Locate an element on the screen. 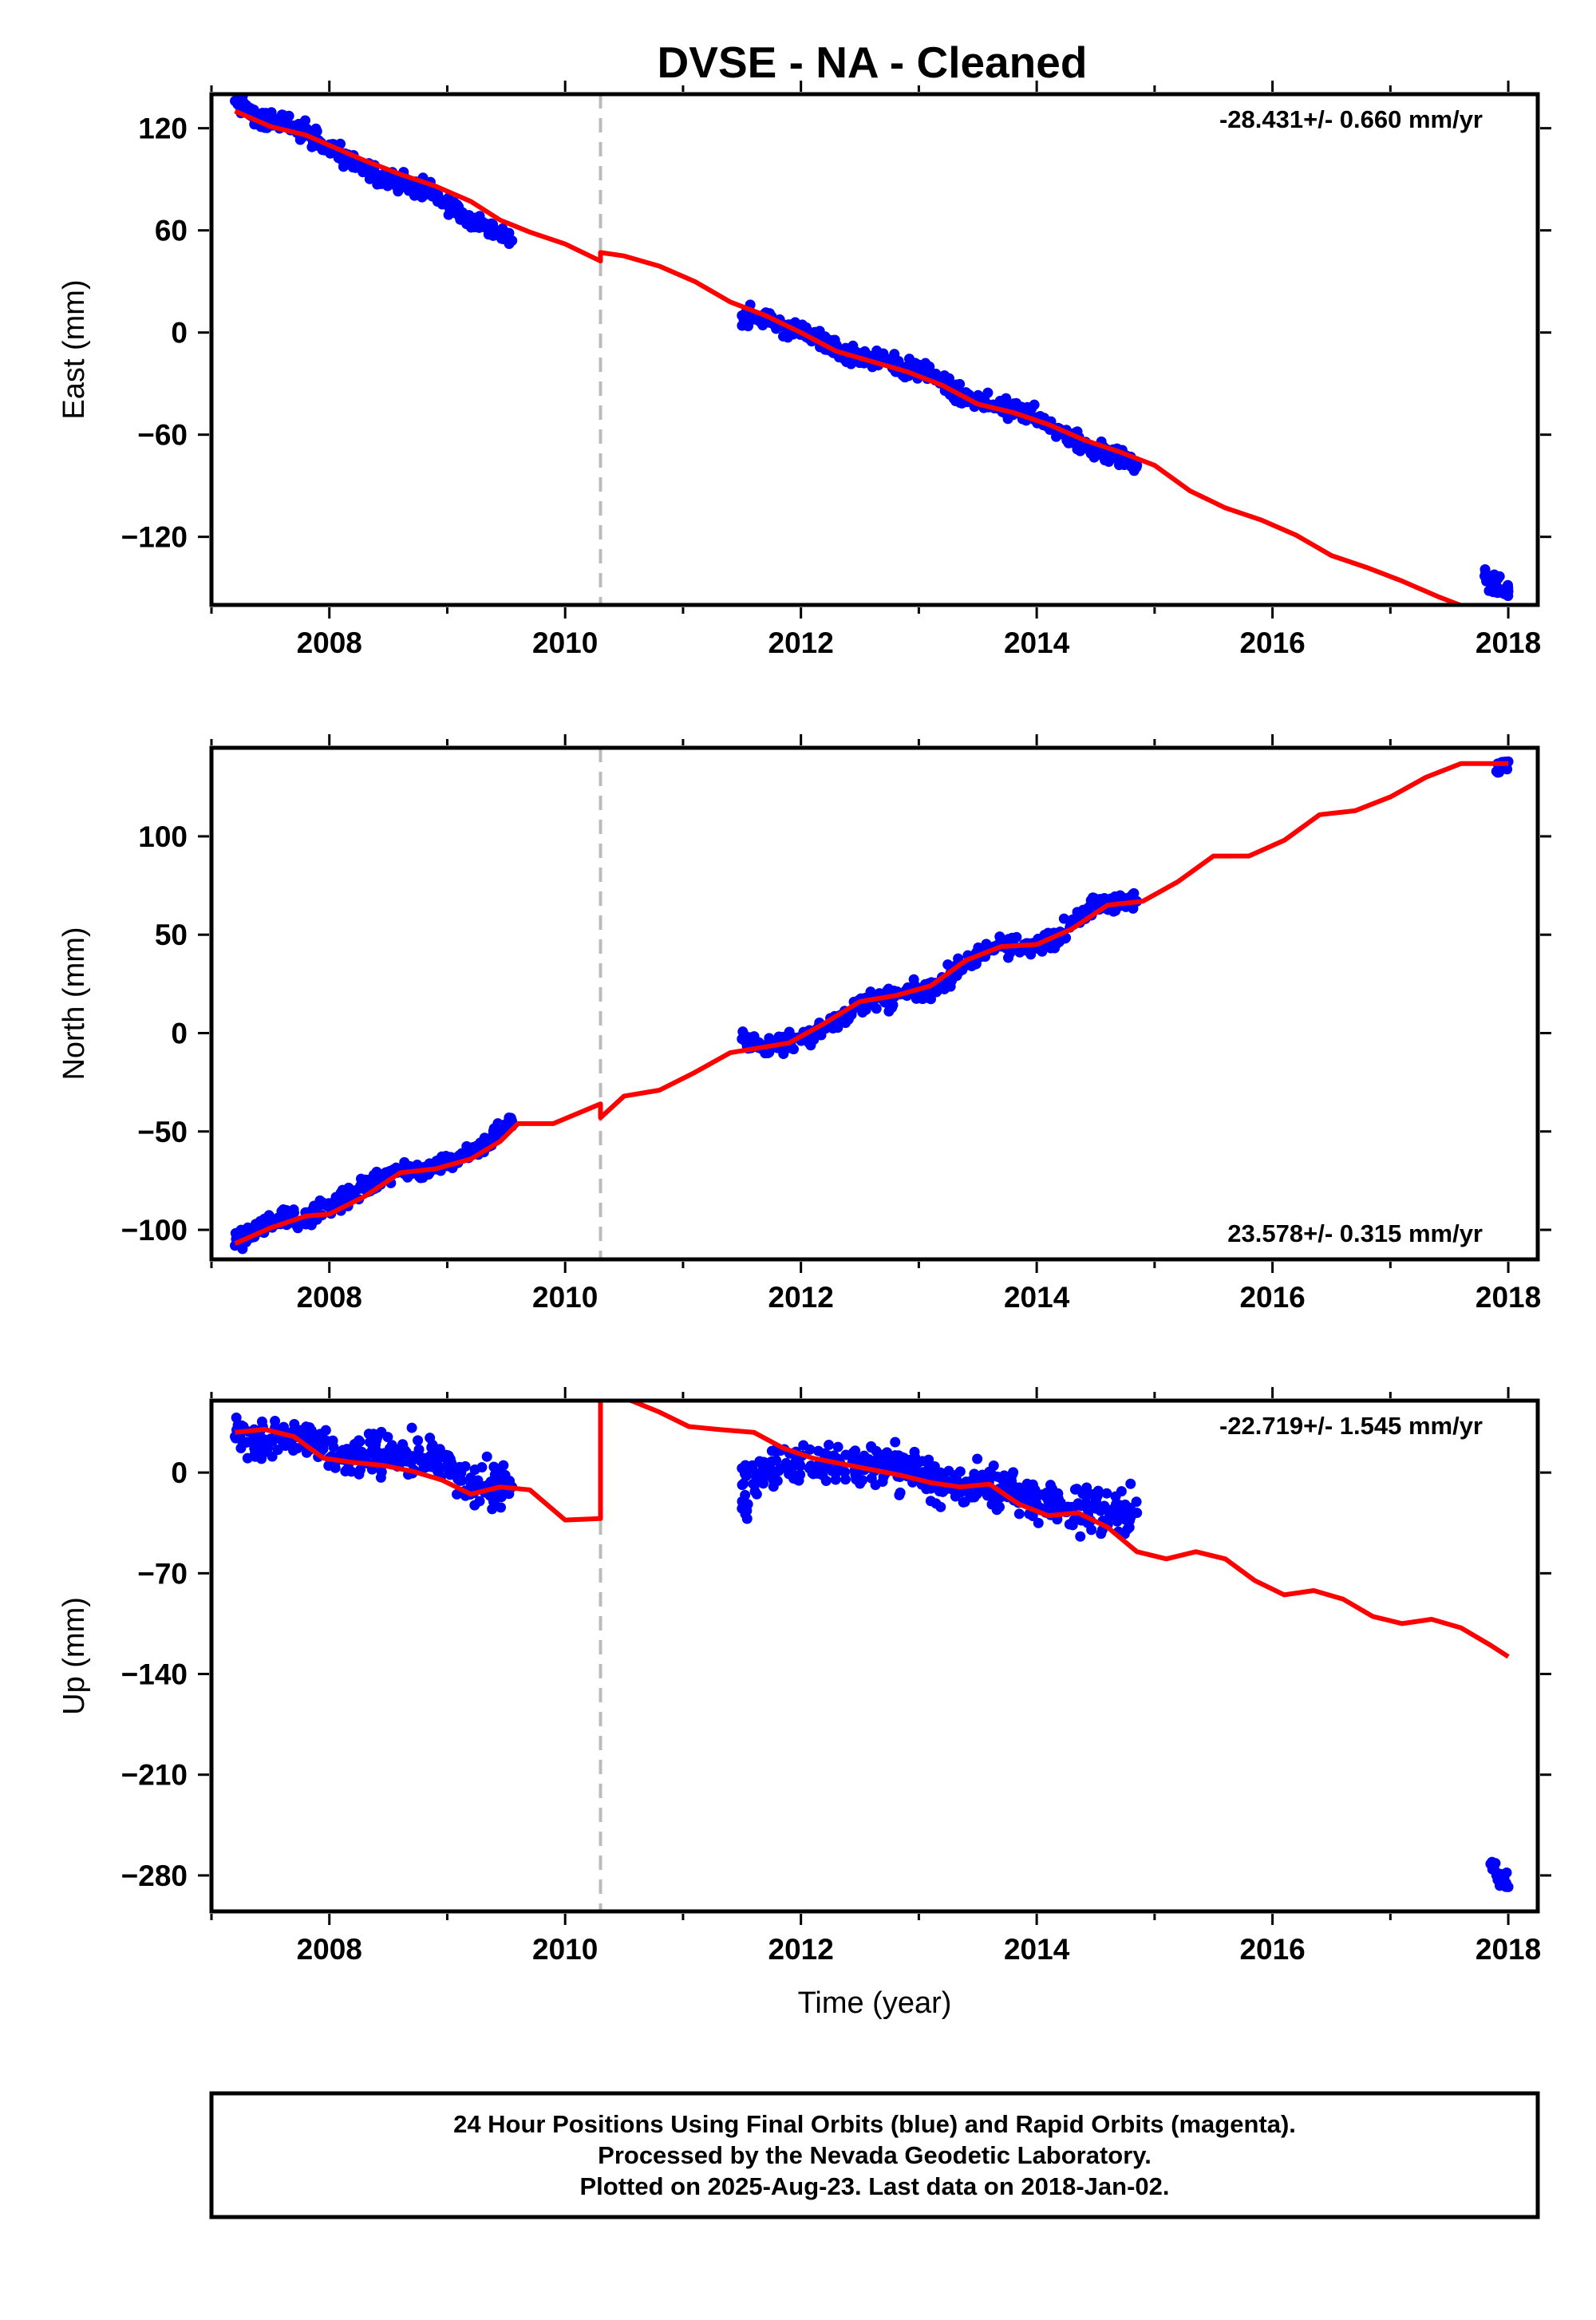 This screenshot has width=1596, height=2320. velocity-rate-label: -22.719+/- 1.545 mm/yr is located at coordinates (1351, 1426).